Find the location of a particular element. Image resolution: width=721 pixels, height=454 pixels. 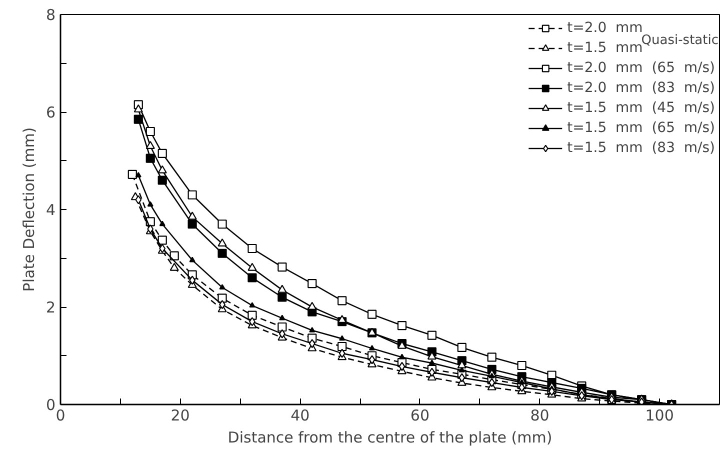

legend-label: t=1.5 mm is located at coordinates (605, 49).